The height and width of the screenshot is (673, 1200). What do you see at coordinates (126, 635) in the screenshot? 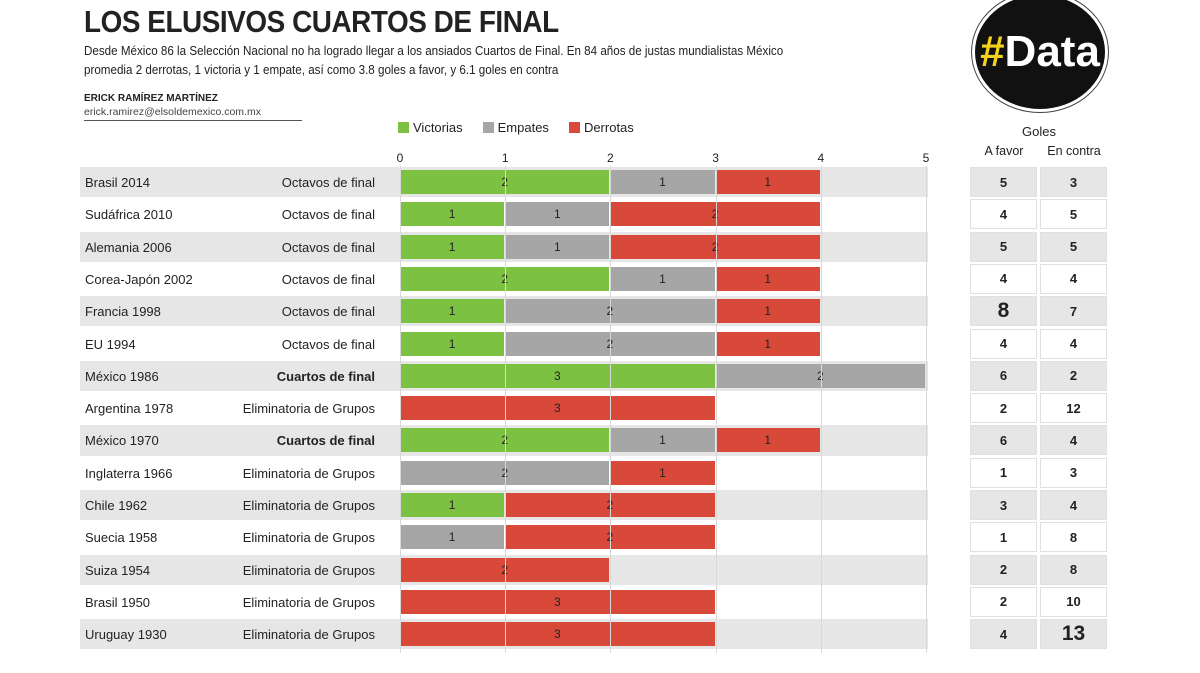
I see `category-label: Uruguay 1930` at bounding box center [126, 635].